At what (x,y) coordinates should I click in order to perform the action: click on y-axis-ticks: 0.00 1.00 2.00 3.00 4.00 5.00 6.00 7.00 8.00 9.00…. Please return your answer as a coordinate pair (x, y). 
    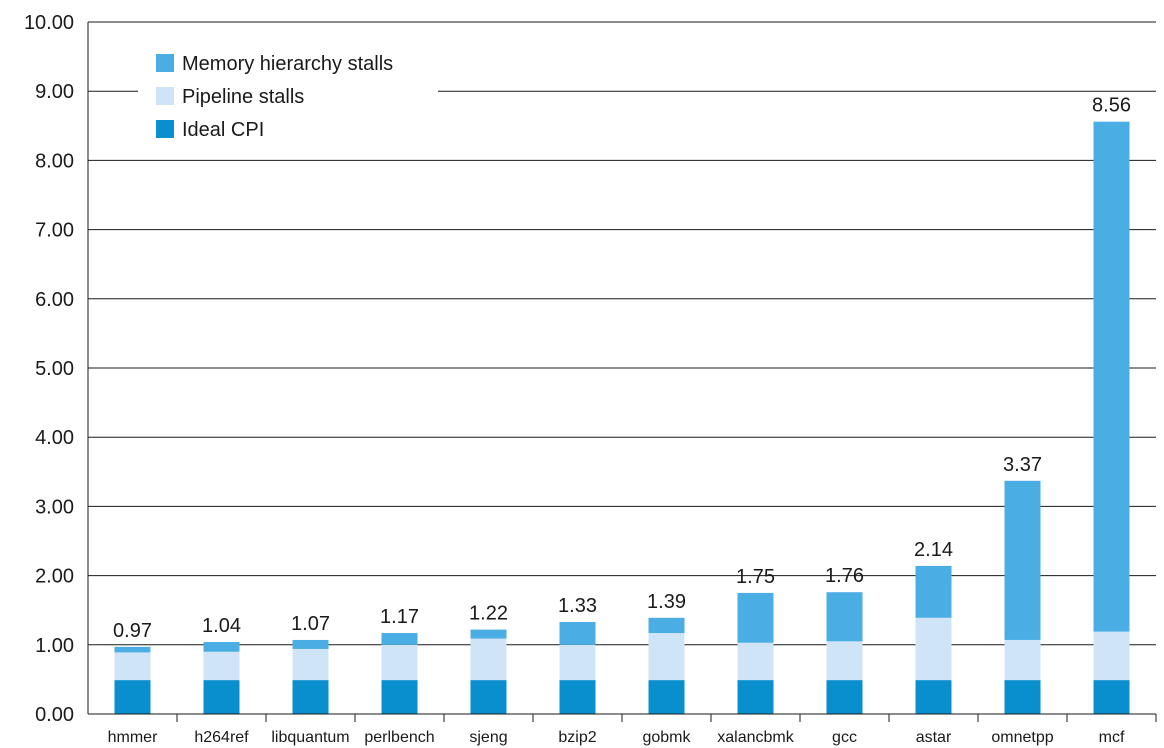
    Looking at the image, I should click on (49, 369).